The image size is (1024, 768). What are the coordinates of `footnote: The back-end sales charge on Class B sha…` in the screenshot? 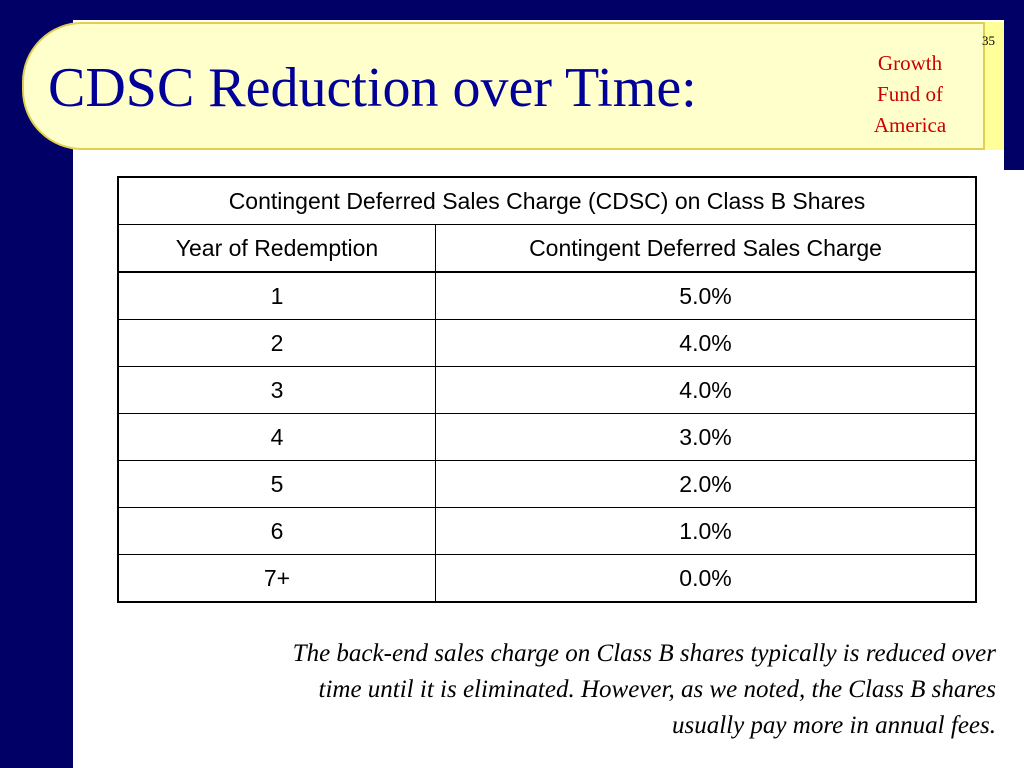 It's located at (548, 690).